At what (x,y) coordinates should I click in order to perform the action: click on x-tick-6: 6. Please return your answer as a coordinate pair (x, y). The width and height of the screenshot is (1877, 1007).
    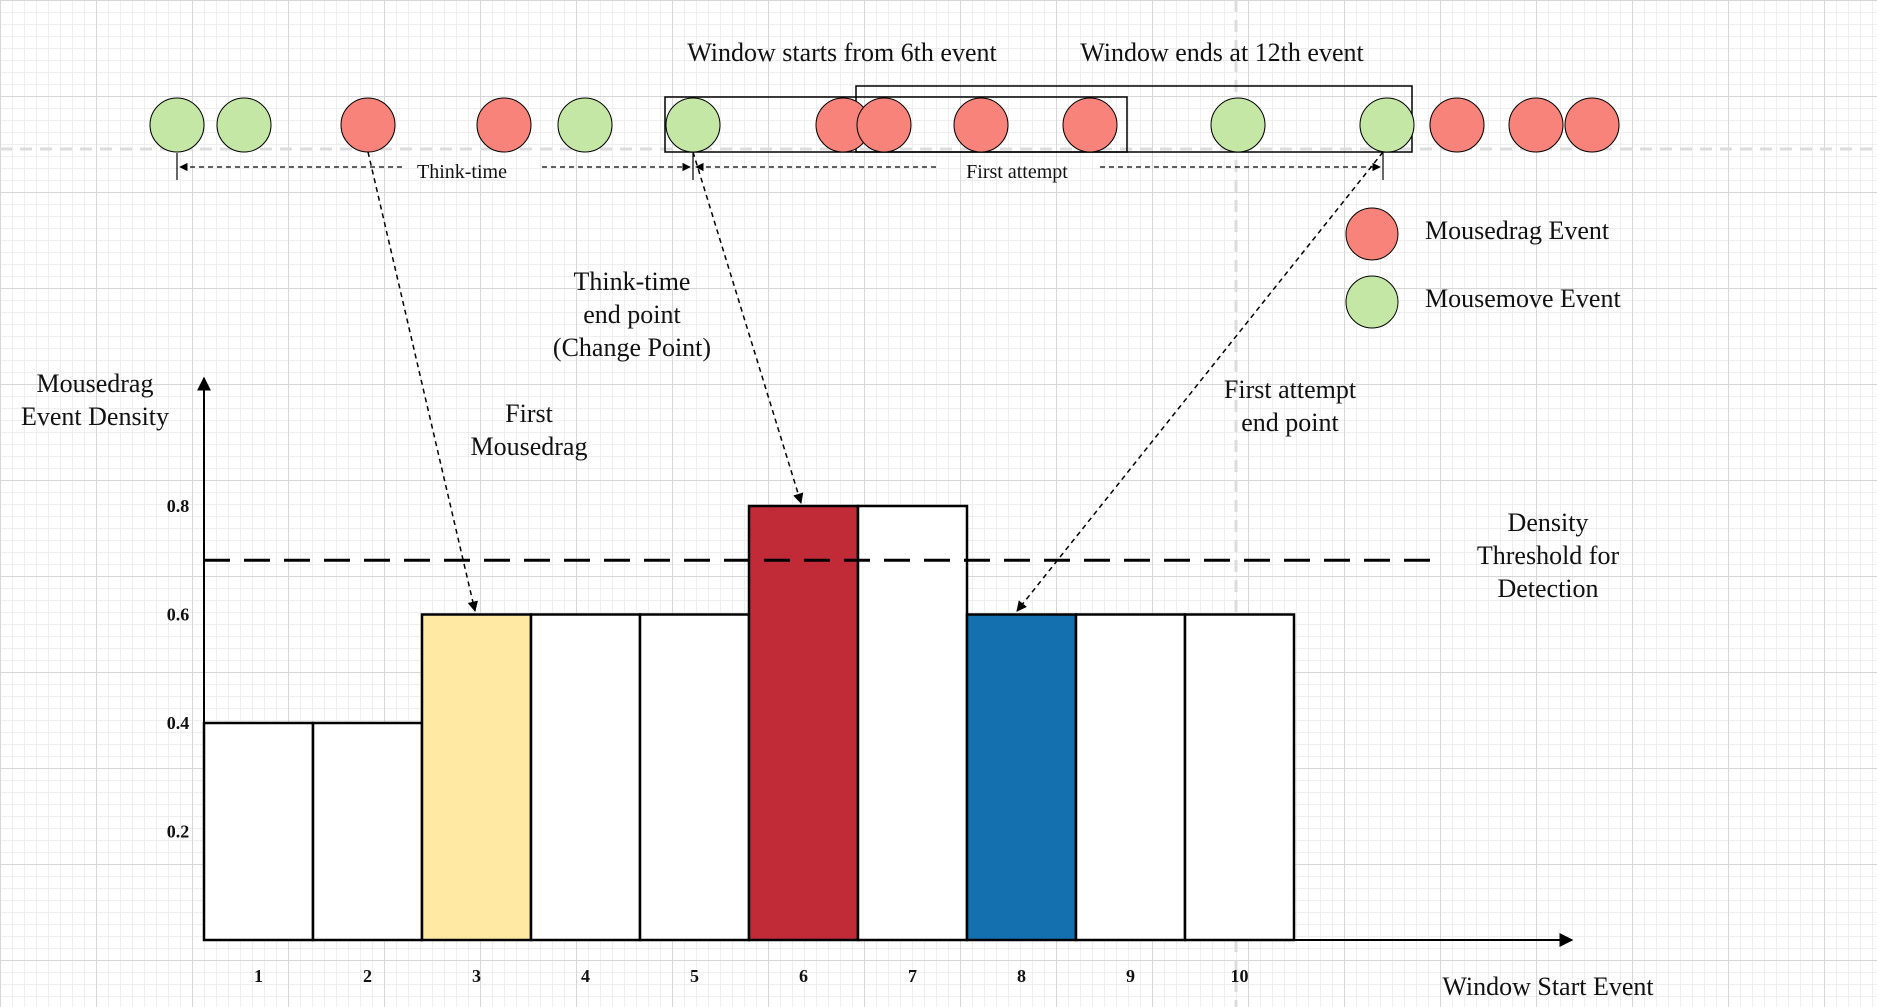
    Looking at the image, I should click on (803, 976).